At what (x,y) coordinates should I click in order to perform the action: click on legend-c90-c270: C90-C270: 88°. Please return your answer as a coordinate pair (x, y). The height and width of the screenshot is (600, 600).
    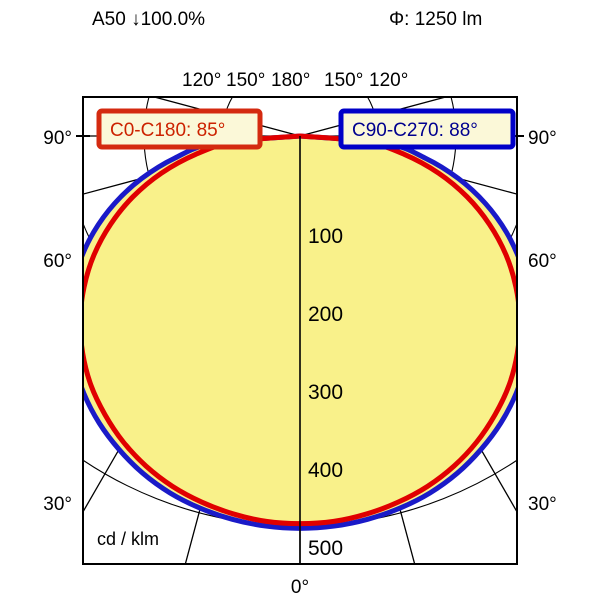
    Looking at the image, I should click on (427, 129).